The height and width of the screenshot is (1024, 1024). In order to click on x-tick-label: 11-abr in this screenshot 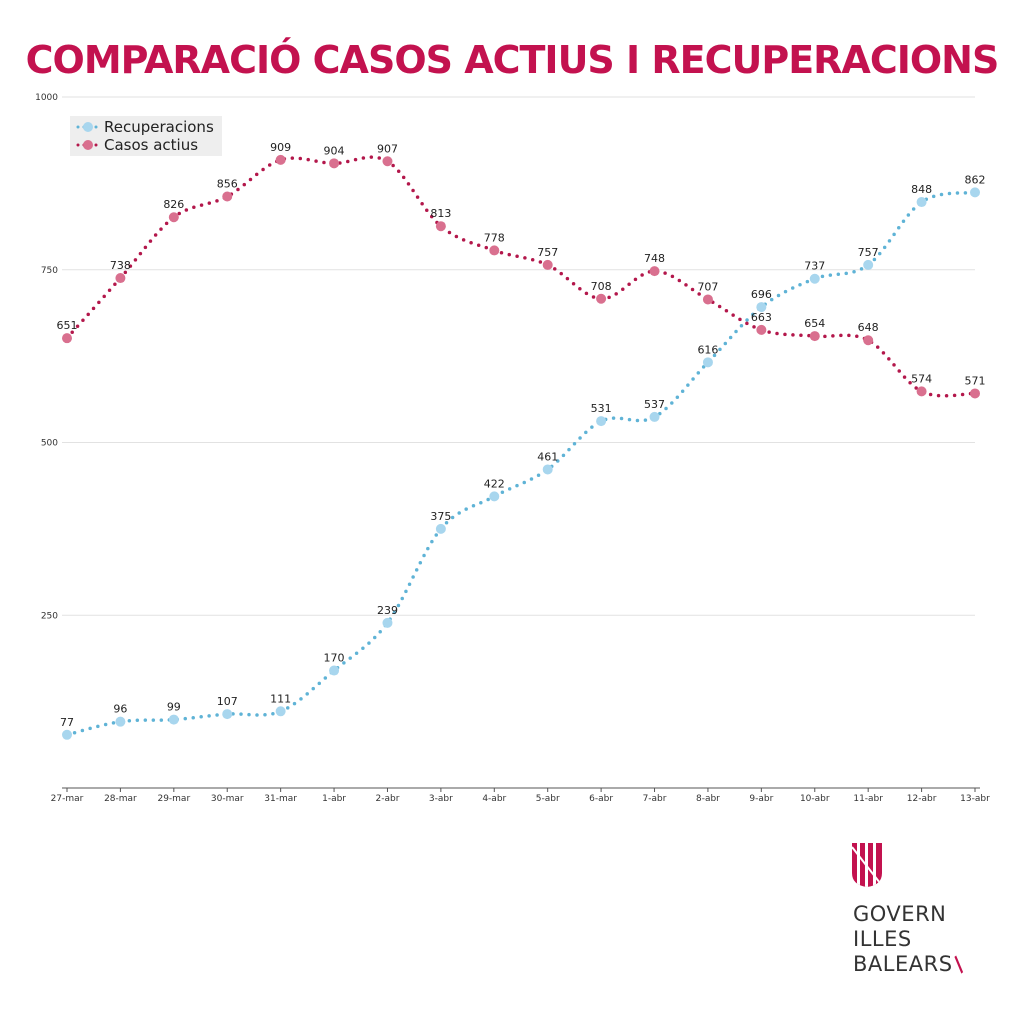, I will do `click(868, 799)`.